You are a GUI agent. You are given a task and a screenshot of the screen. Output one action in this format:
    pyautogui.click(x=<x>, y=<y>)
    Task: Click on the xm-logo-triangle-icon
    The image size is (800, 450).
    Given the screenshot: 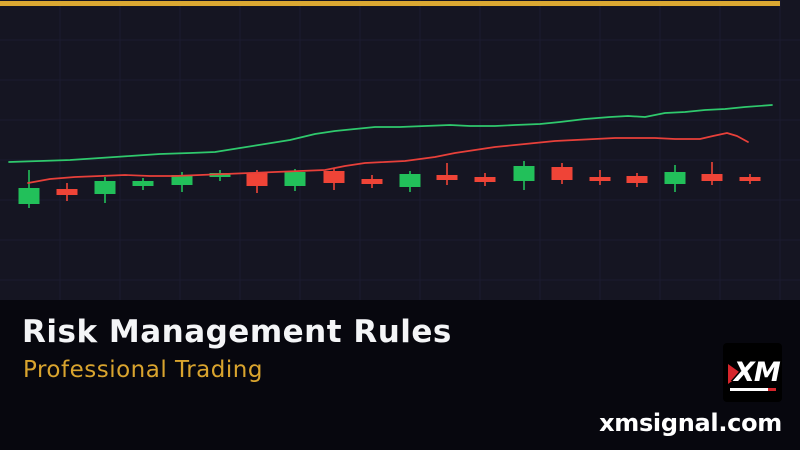 What is the action you would take?
    pyautogui.click(x=735, y=374)
    